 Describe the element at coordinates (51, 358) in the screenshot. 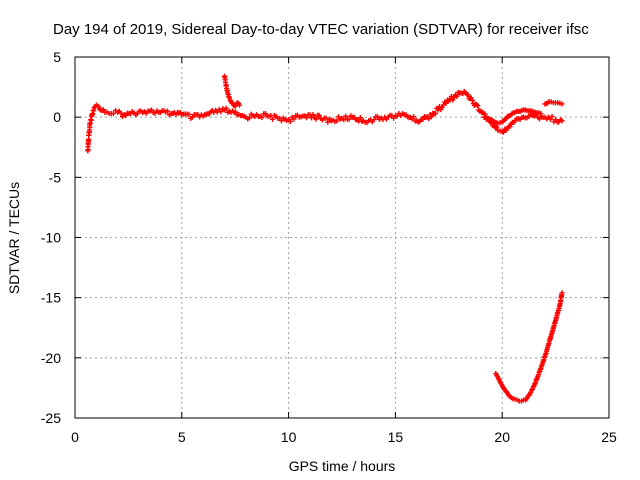

I see `y-tick-label-5: -20` at that location.